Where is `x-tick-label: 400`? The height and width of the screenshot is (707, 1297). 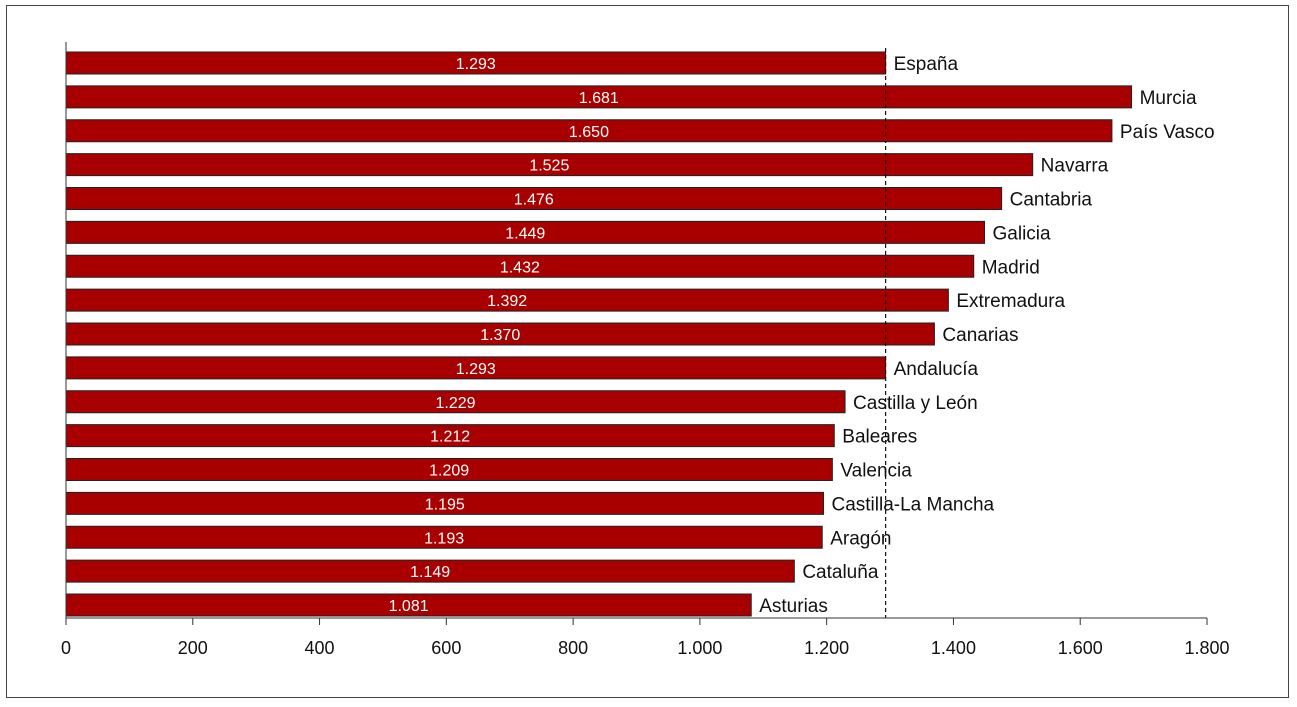
x-tick-label: 400 is located at coordinates (320, 648).